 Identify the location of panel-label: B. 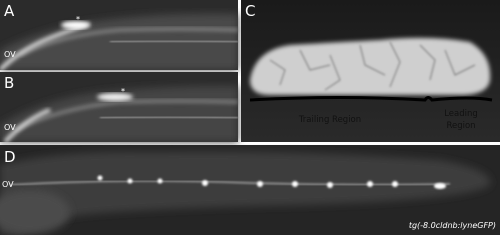
(9, 83).